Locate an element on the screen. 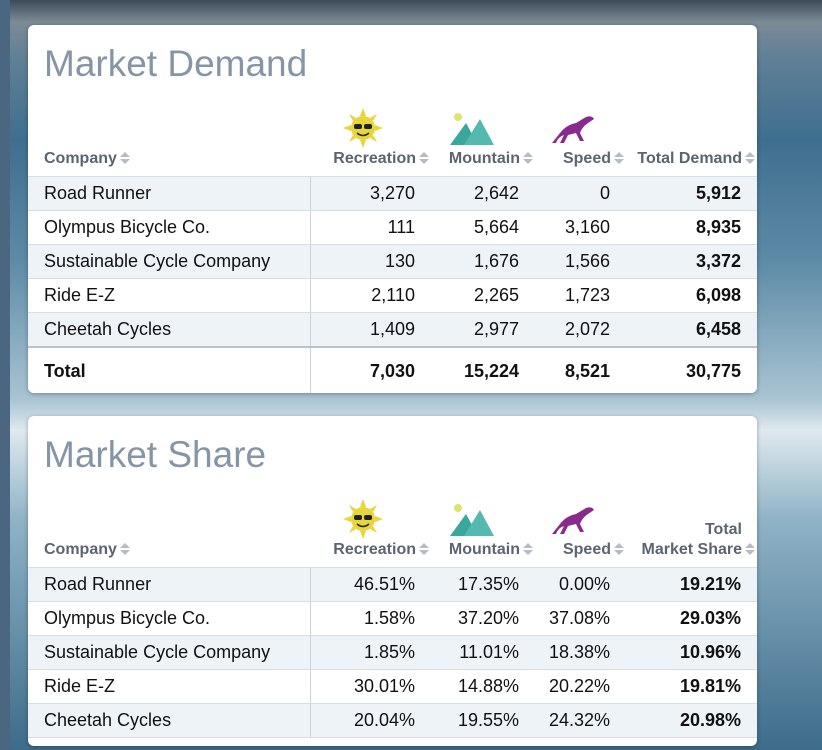 The height and width of the screenshot is (750, 822). cell-value: 1,676 is located at coordinates (496, 261).